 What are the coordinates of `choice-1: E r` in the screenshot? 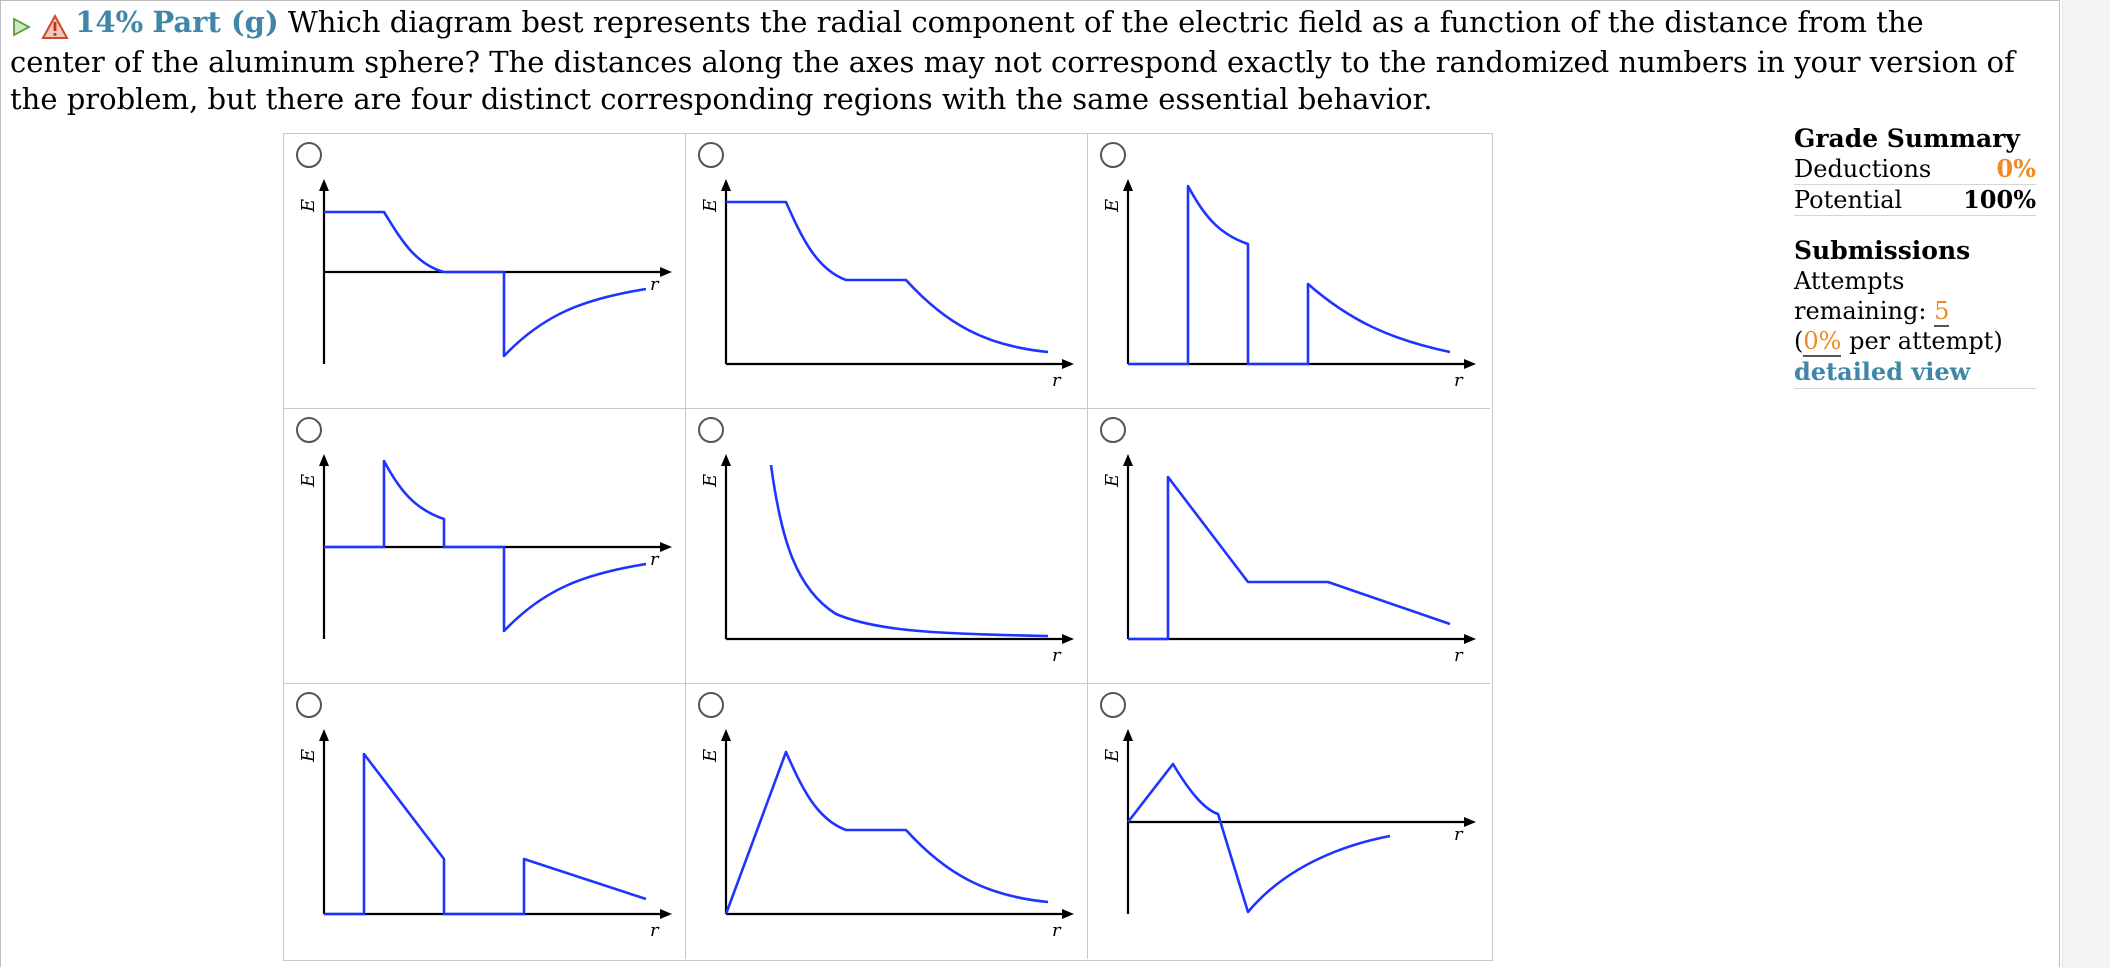 It's located at (485, 271).